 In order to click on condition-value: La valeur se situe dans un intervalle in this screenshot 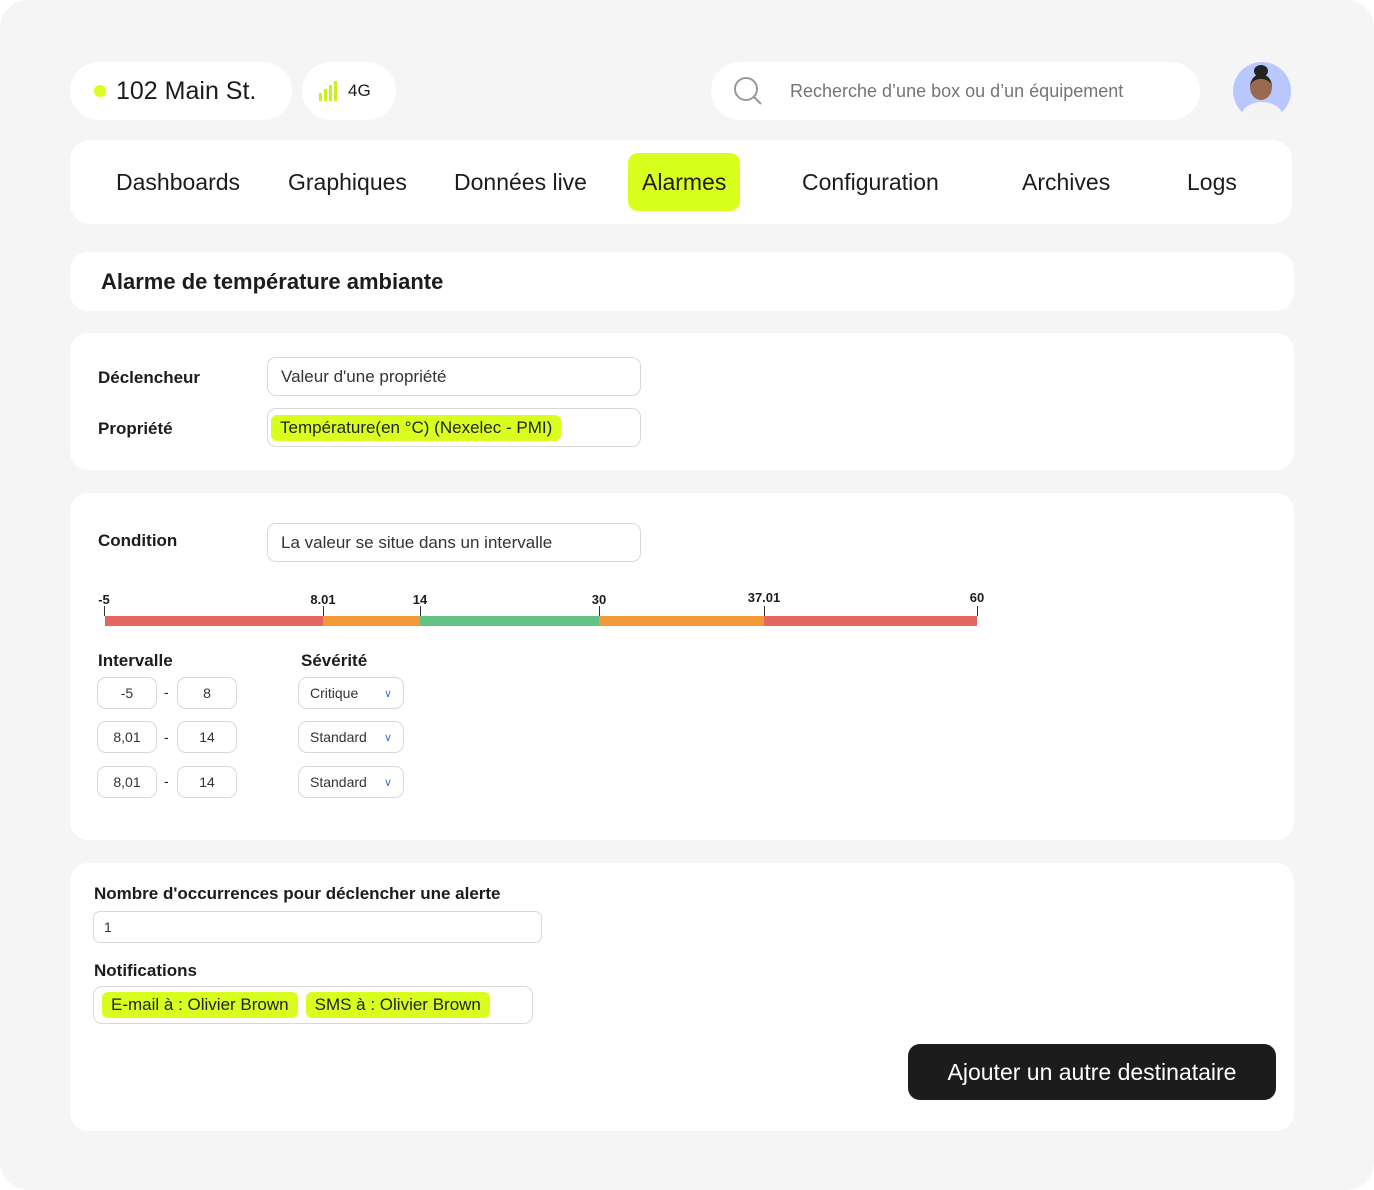, I will do `click(417, 542)`.